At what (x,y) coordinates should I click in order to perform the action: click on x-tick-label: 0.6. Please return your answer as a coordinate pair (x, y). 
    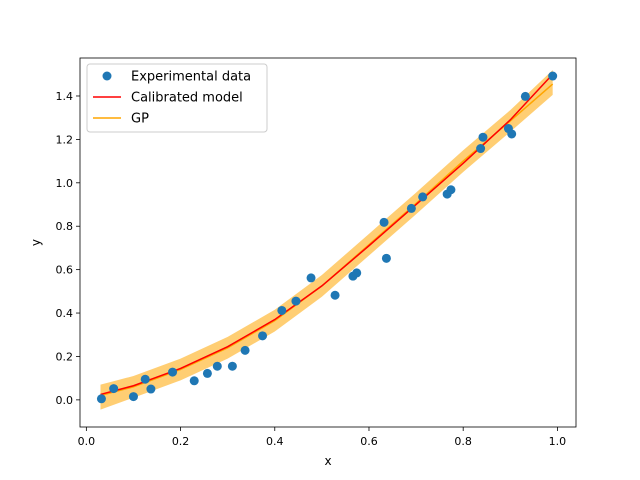
    Looking at the image, I should click on (369, 441).